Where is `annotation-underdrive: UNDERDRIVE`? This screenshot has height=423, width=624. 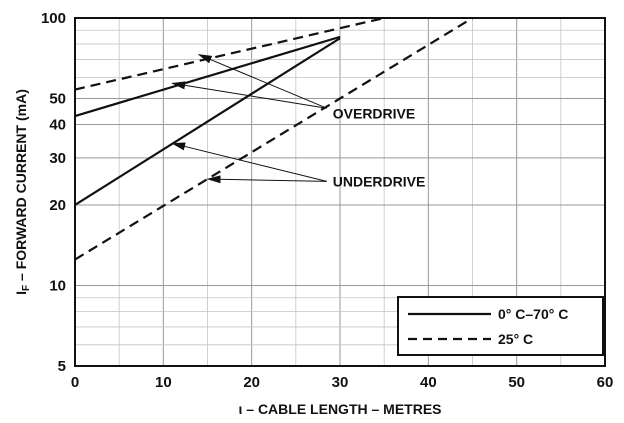
annotation-underdrive: UNDERDRIVE is located at coordinates (379, 181).